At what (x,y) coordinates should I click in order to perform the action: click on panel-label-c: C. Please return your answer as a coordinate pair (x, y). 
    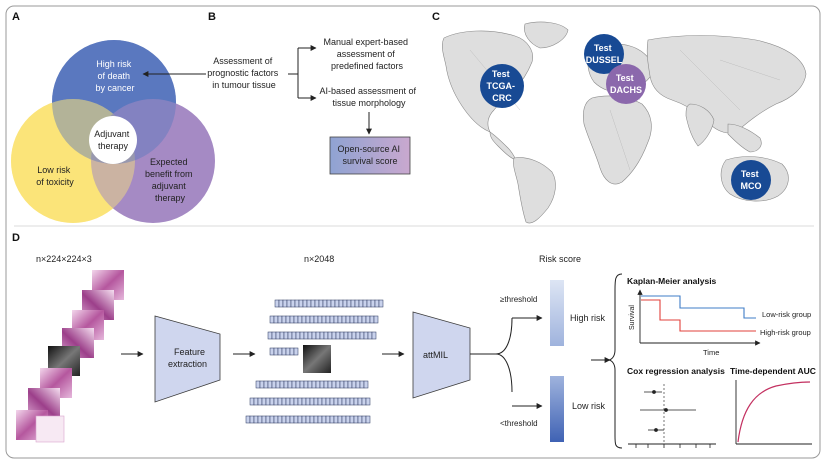
    Looking at the image, I should click on (436, 17).